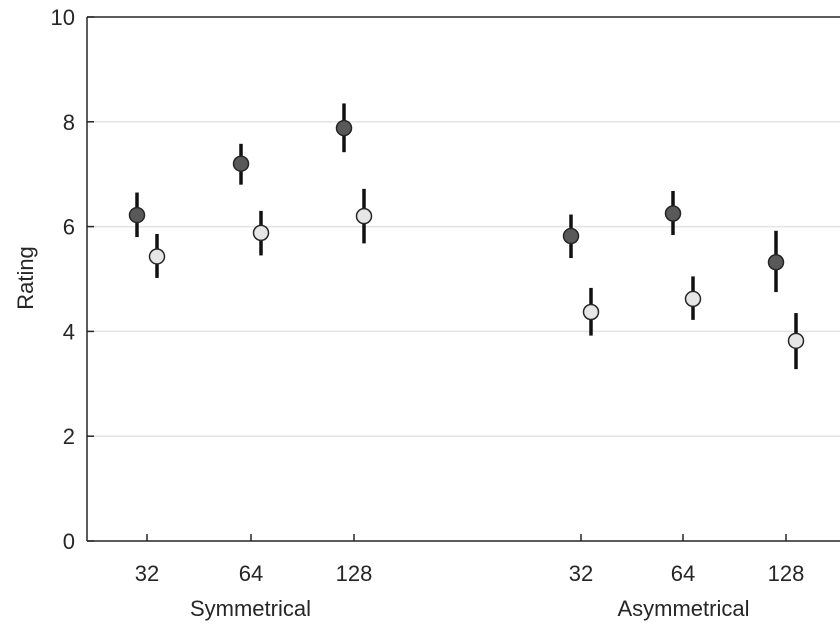 This screenshot has height=630, width=840. I want to click on point-symmetrical-64-light, so click(261, 233).